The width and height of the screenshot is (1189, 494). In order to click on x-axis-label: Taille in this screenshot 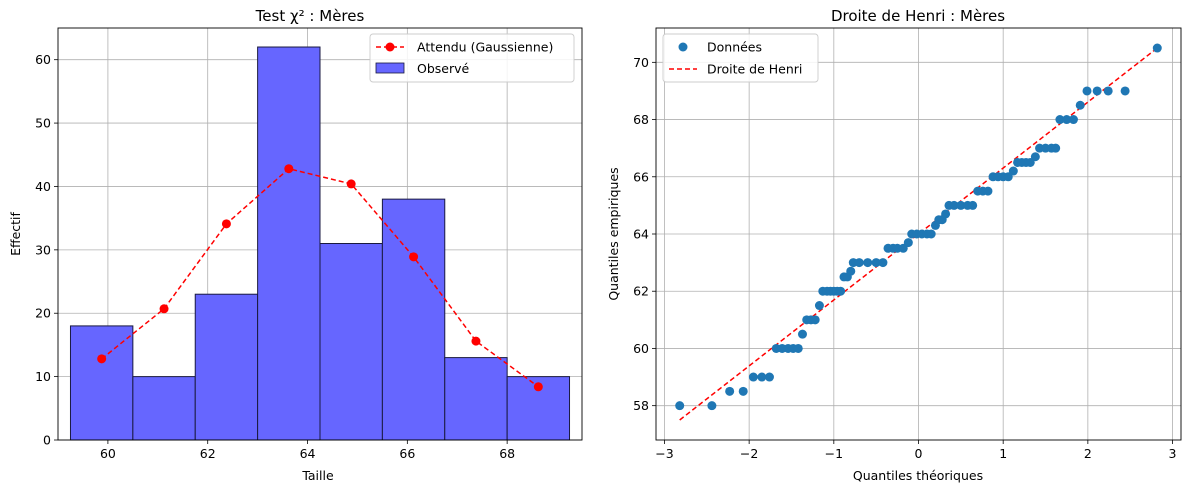, I will do `click(317, 475)`.